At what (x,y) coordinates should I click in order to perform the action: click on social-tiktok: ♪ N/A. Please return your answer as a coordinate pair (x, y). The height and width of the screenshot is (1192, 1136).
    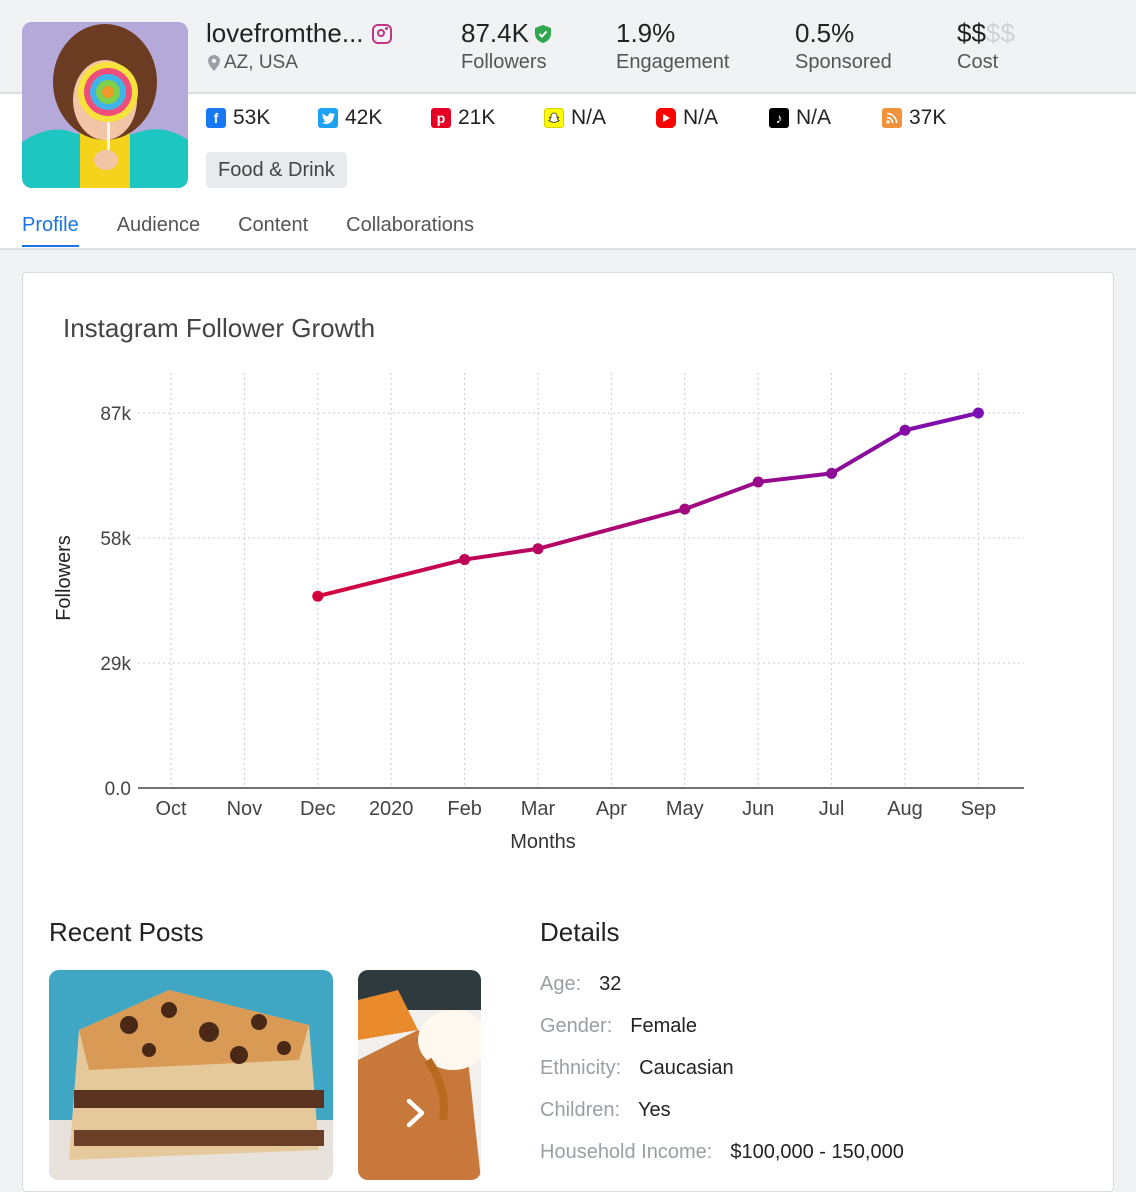
    Looking at the image, I should click on (800, 118).